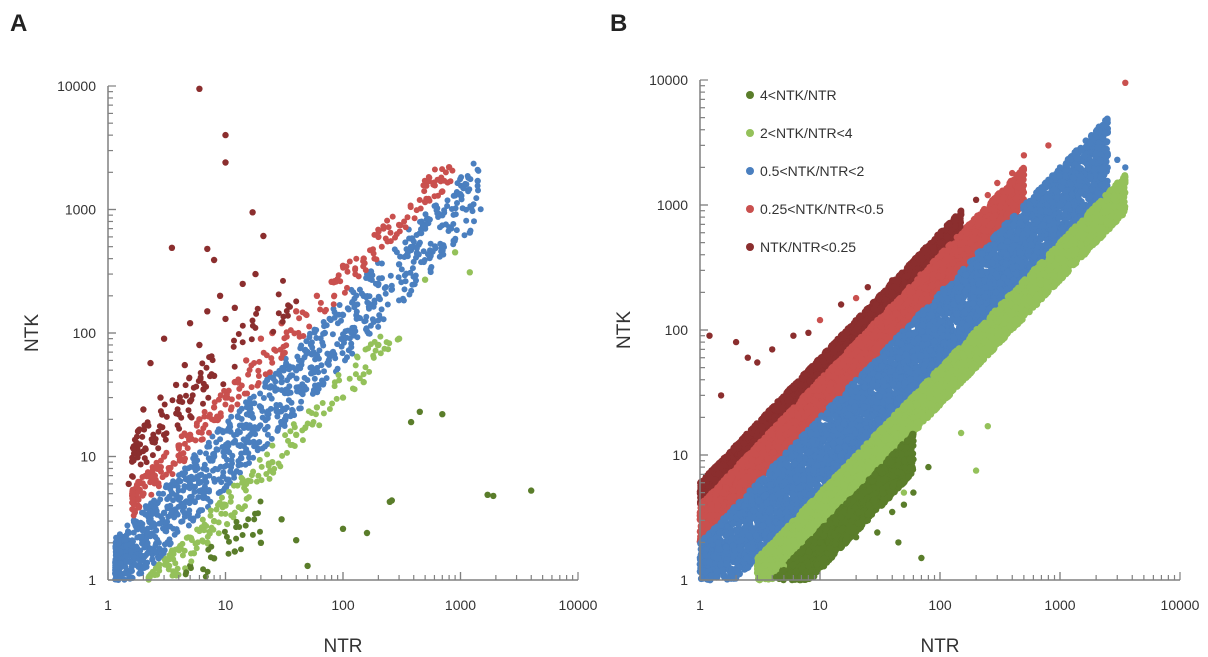 Image resolution: width=1208 pixels, height=657 pixels. What do you see at coordinates (619, 23) in the screenshot?
I see `panel-label-b: B` at bounding box center [619, 23].